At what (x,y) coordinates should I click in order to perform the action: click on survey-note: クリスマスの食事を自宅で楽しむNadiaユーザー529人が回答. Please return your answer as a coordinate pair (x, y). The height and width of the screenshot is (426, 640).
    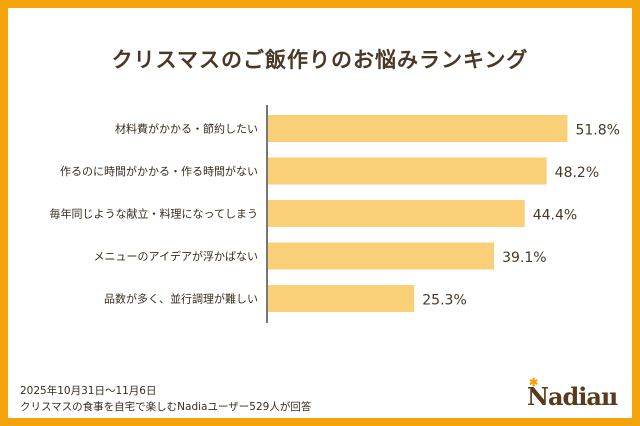
    Looking at the image, I should click on (166, 407).